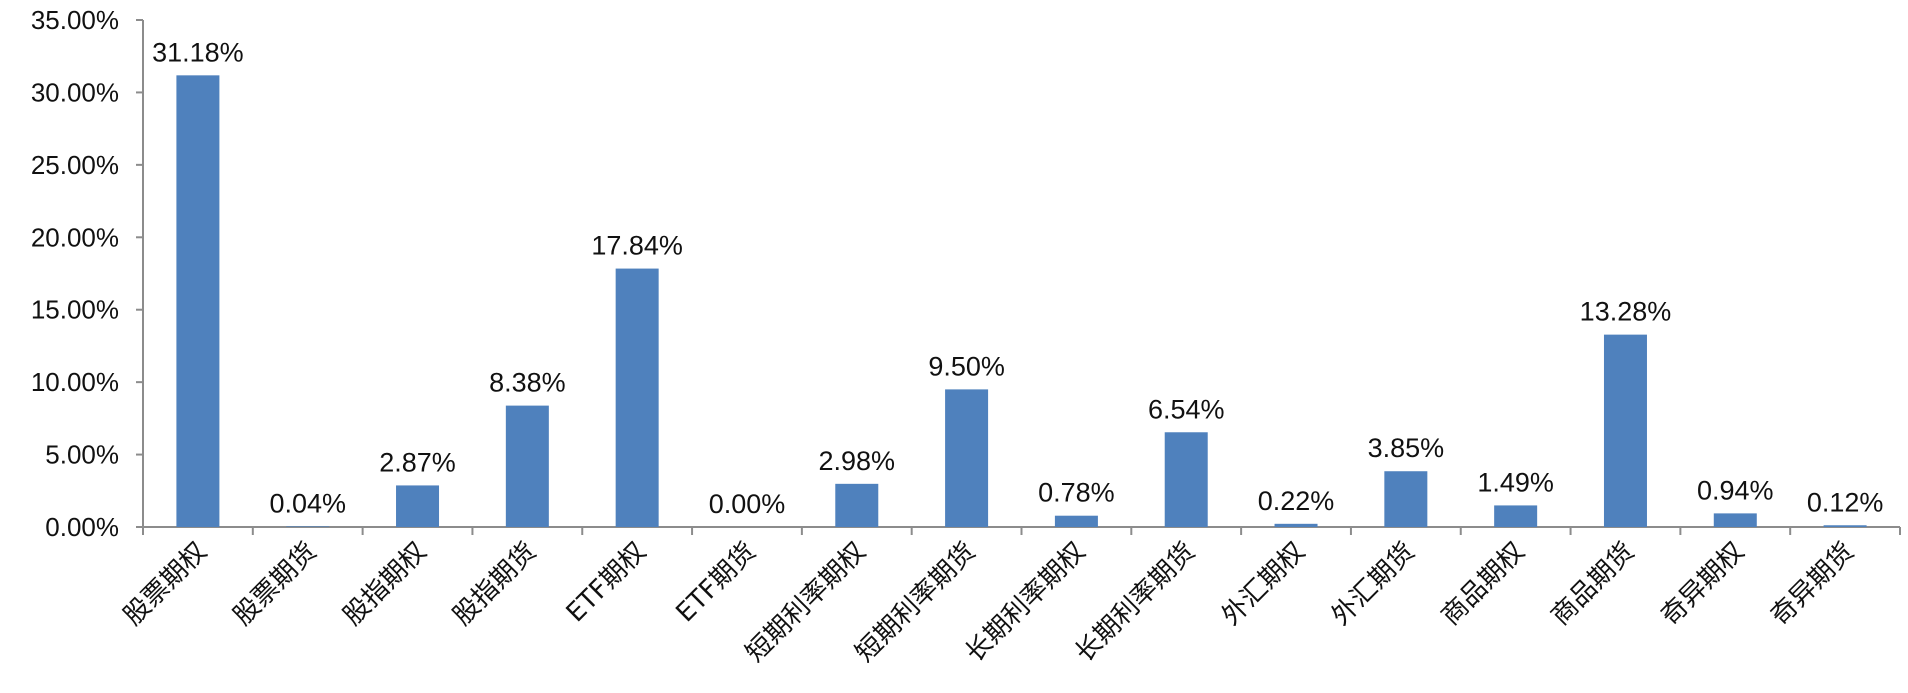 The image size is (1908, 693). Describe the element at coordinates (1373, 584) in the screenshot. I see `category-label: 外汇期货` at that location.